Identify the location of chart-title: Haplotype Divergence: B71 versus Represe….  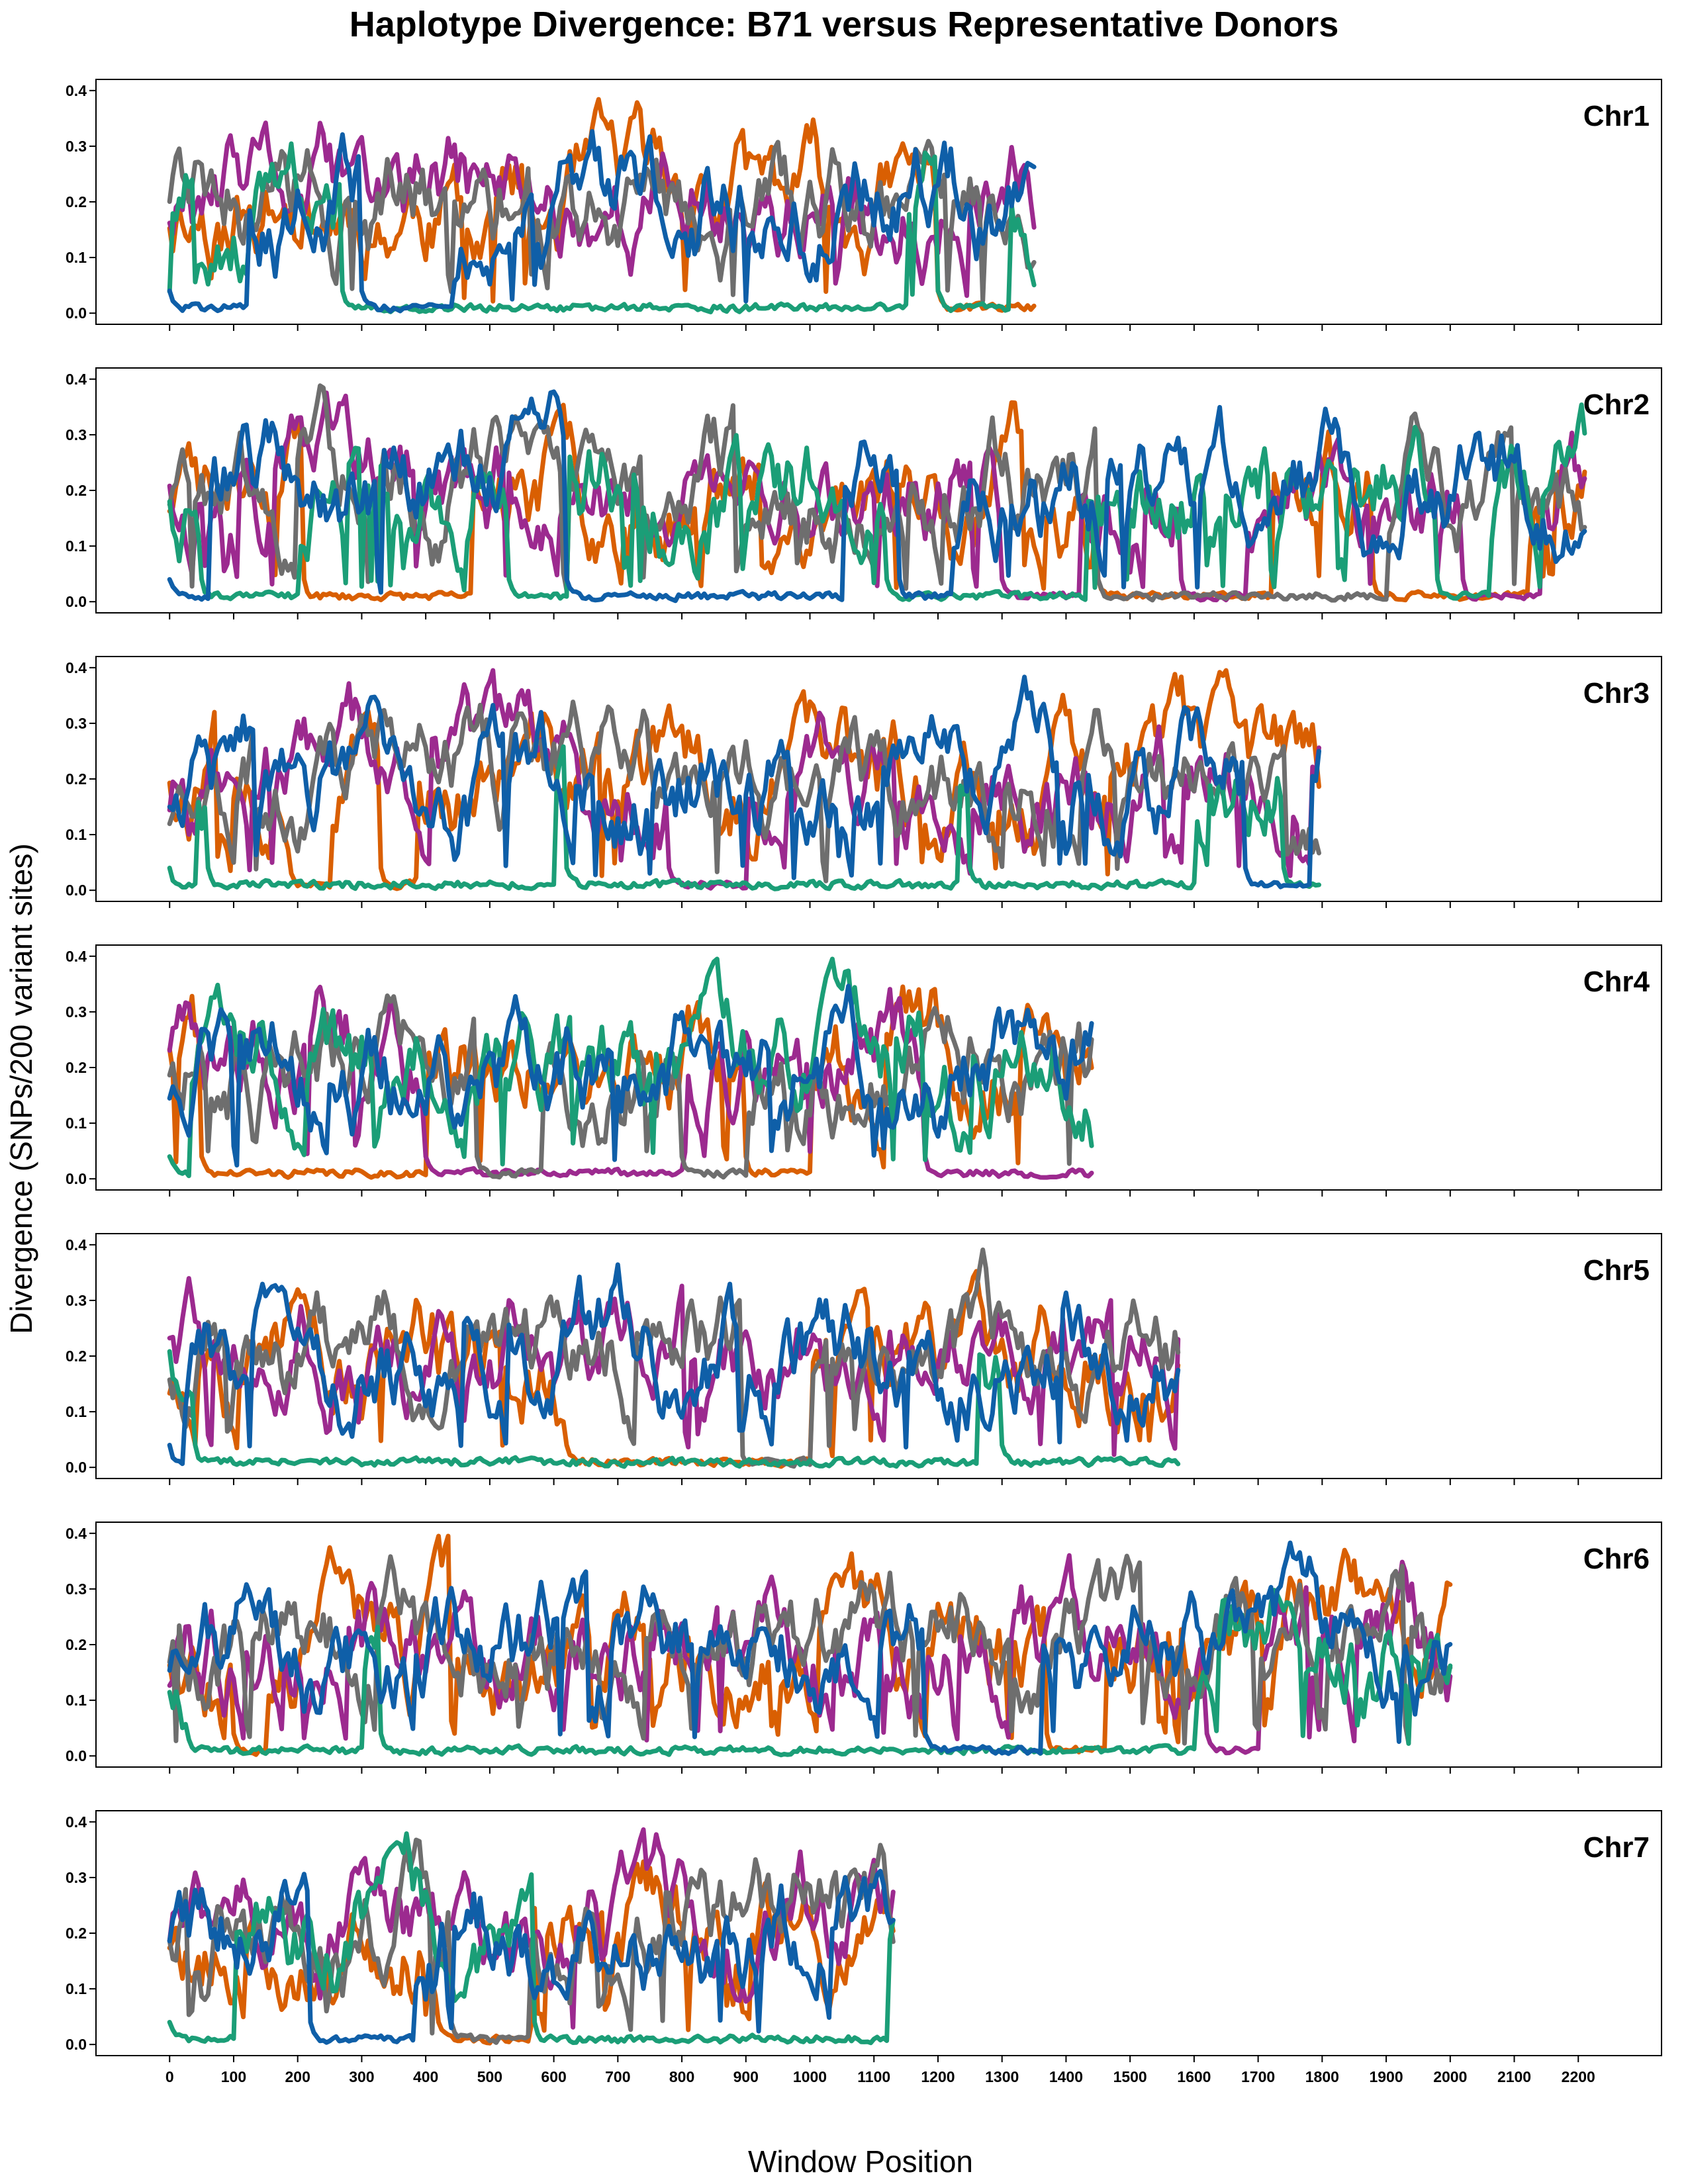
(844, 24).